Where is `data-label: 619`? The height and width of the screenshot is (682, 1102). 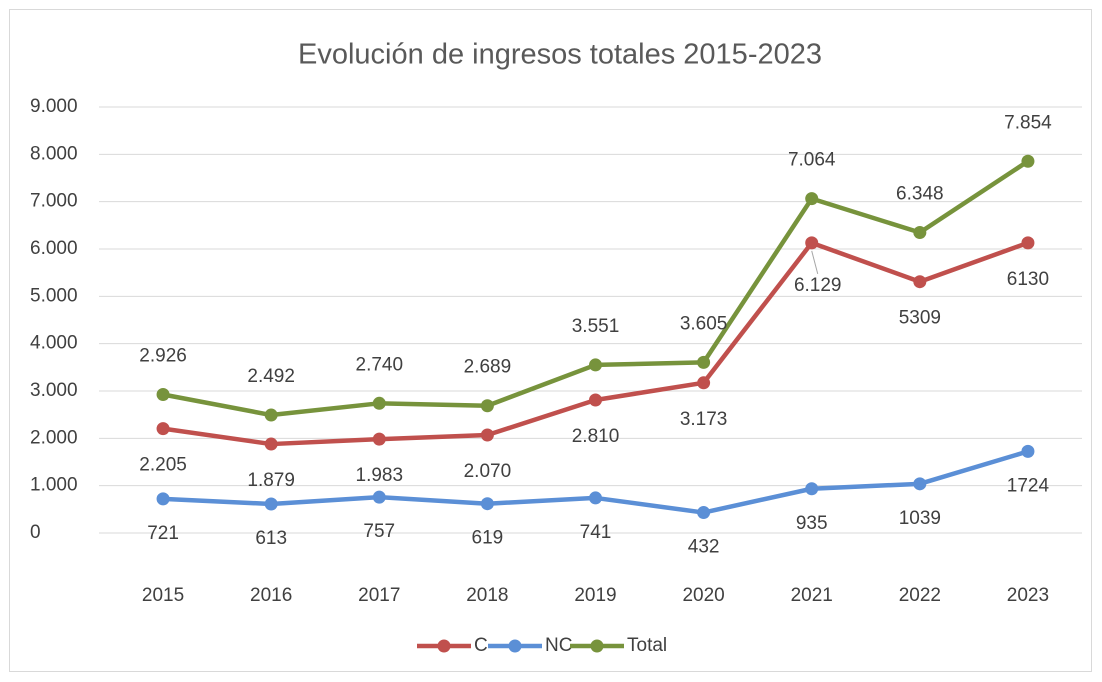 data-label: 619 is located at coordinates (488, 538).